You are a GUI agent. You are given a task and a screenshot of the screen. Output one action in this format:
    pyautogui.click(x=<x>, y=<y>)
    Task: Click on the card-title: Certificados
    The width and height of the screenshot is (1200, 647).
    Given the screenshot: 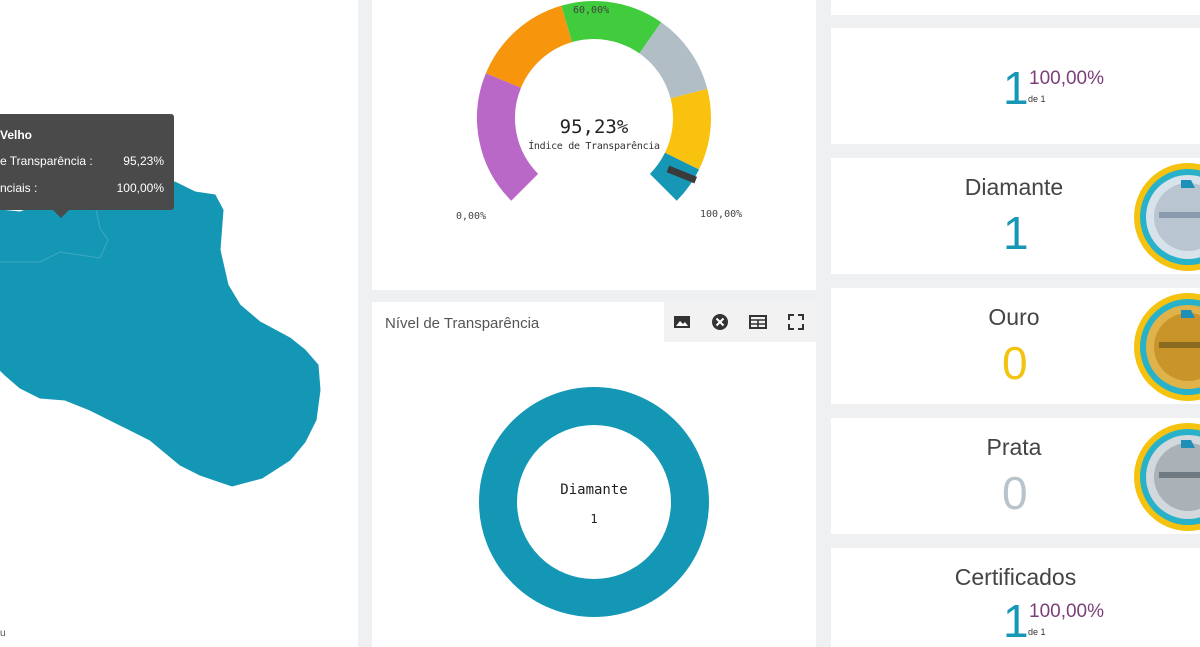 What is the action you would take?
    pyautogui.click(x=1015, y=577)
    